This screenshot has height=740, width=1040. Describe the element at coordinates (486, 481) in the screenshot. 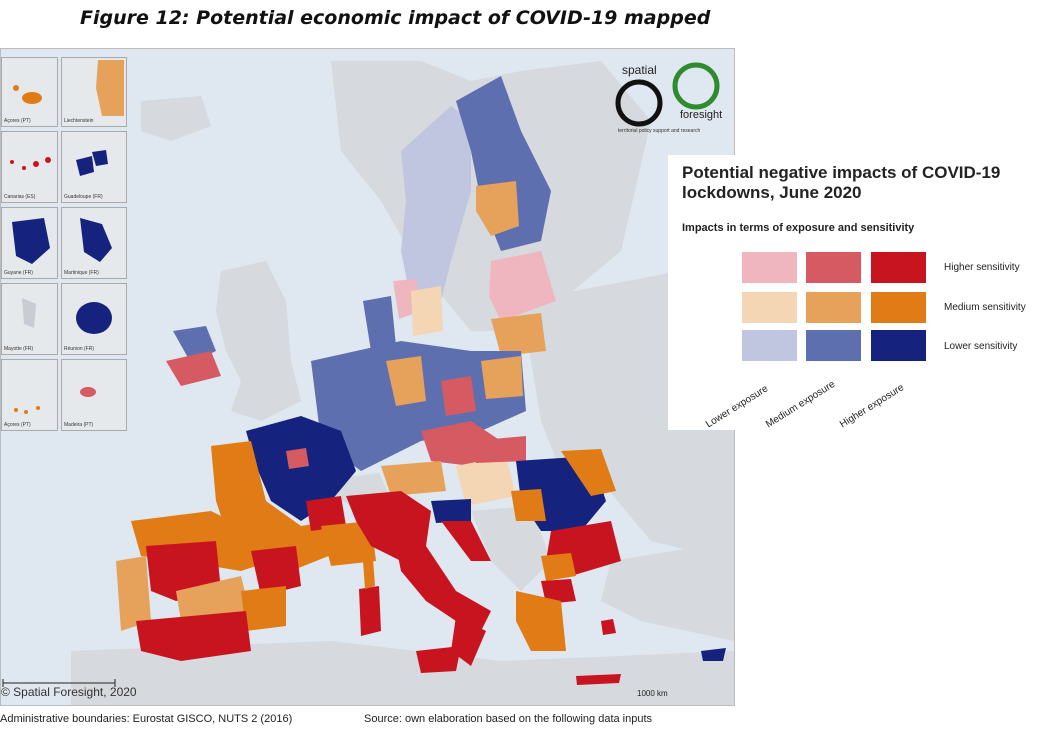

I see `region-hungary-cream` at that location.